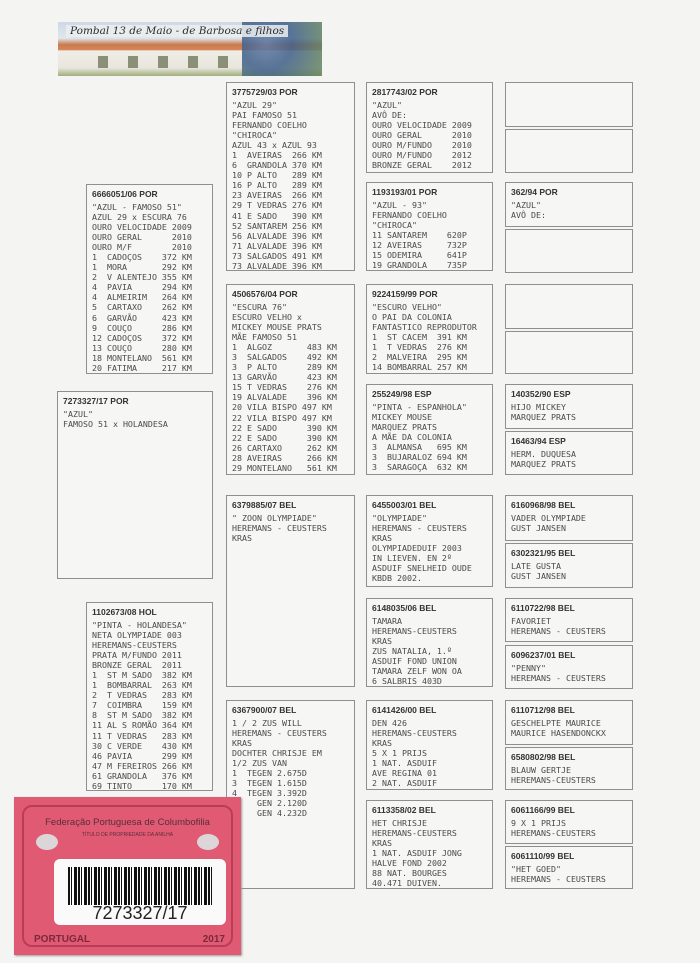 Image resolution: width=700 pixels, height=963 pixels. I want to click on ring-number: 6379885/07 BEL, so click(264, 505).